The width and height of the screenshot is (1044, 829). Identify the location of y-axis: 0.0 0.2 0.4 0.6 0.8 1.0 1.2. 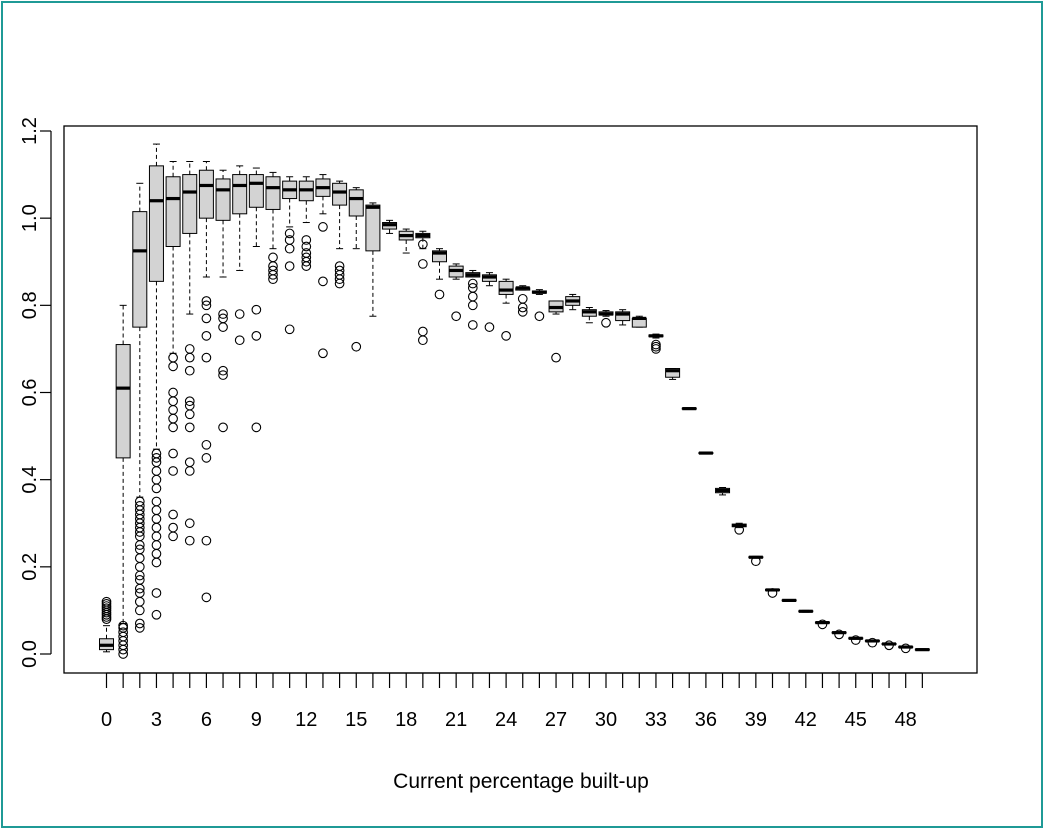
(35, 392).